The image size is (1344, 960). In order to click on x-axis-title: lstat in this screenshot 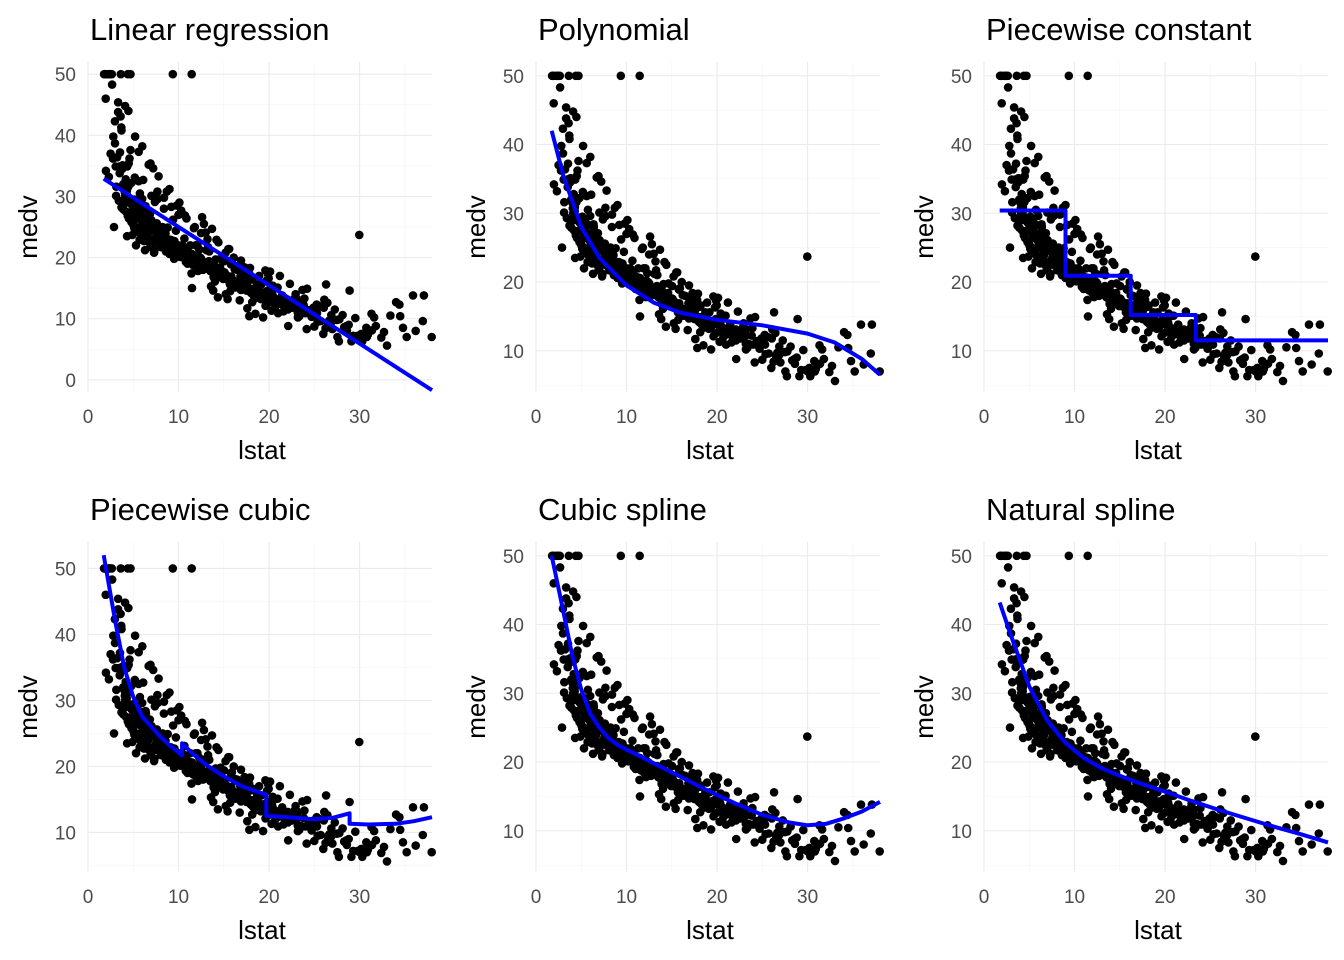, I will do `click(1158, 930)`.